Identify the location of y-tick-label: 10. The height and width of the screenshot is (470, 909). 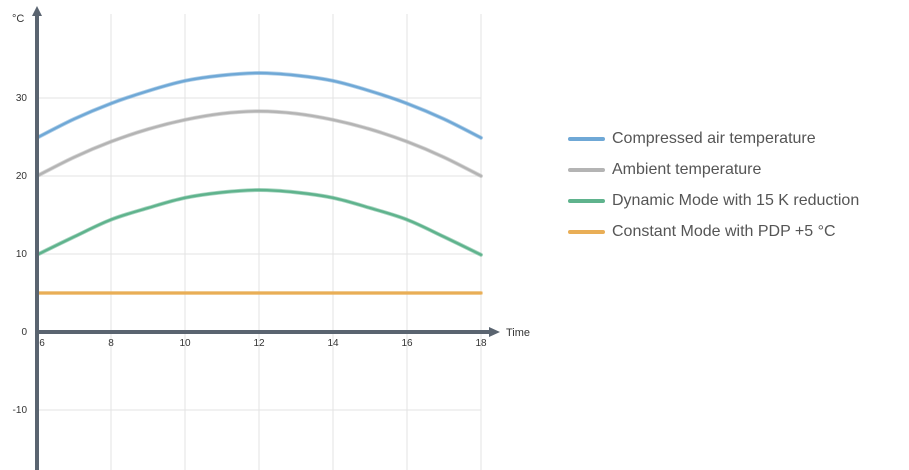
(22, 254).